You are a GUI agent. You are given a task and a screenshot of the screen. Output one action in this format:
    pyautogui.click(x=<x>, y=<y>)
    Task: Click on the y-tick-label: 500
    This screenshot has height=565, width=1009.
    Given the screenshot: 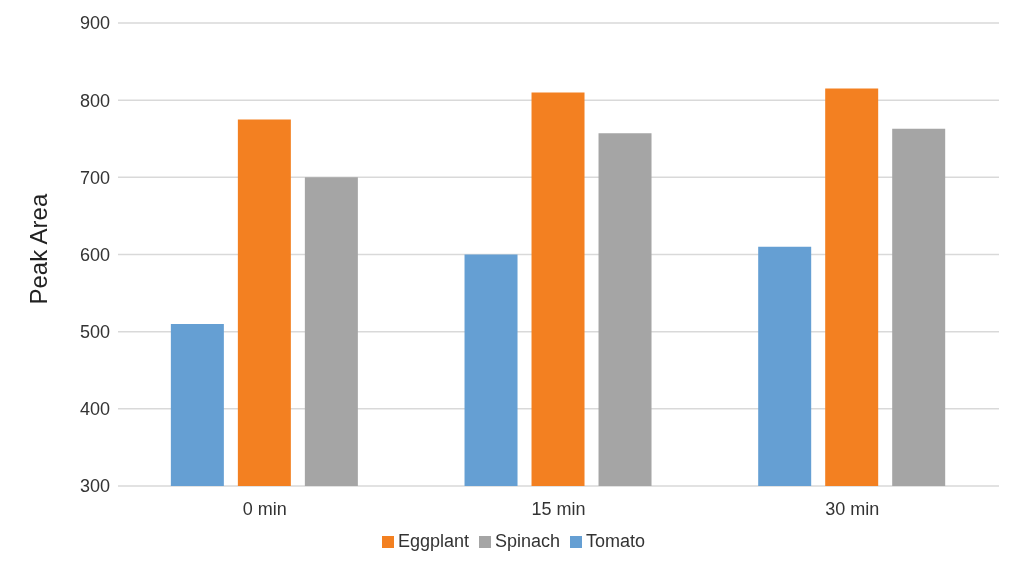 What is the action you would take?
    pyautogui.click(x=94, y=332)
    